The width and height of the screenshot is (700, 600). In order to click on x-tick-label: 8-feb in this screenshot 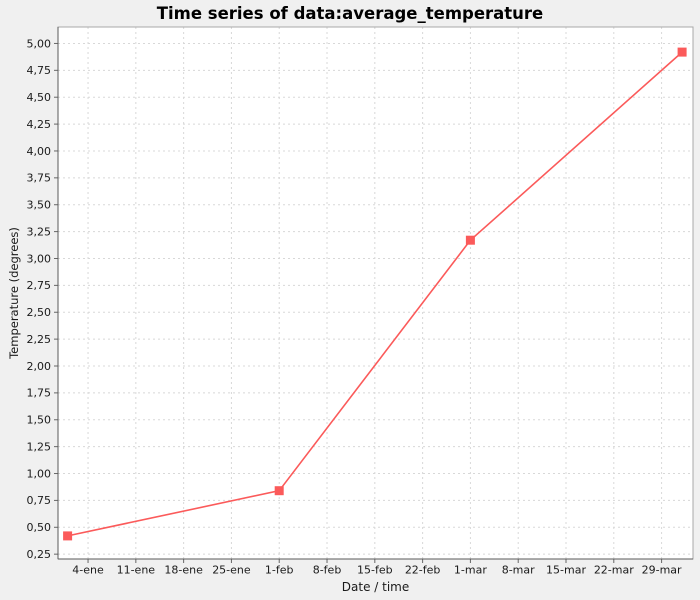, I will do `click(327, 570)`.